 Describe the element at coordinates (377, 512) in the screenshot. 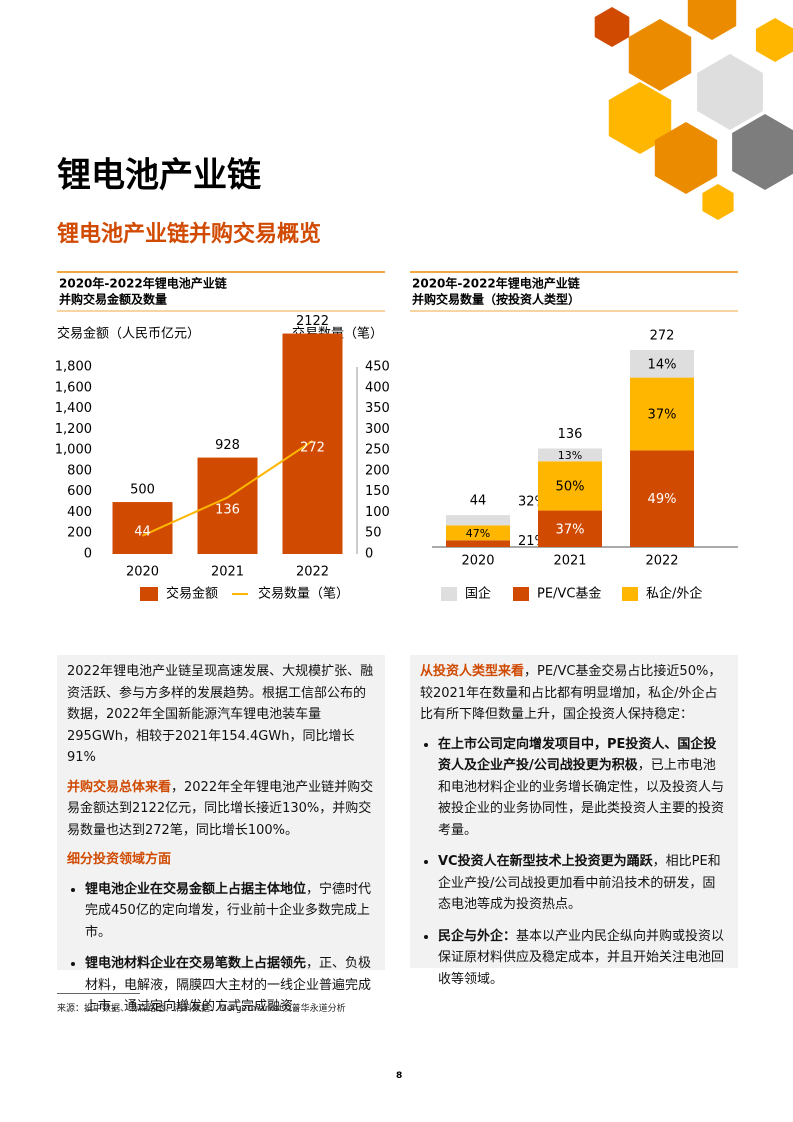

I see `y2-tick-label: 100` at that location.